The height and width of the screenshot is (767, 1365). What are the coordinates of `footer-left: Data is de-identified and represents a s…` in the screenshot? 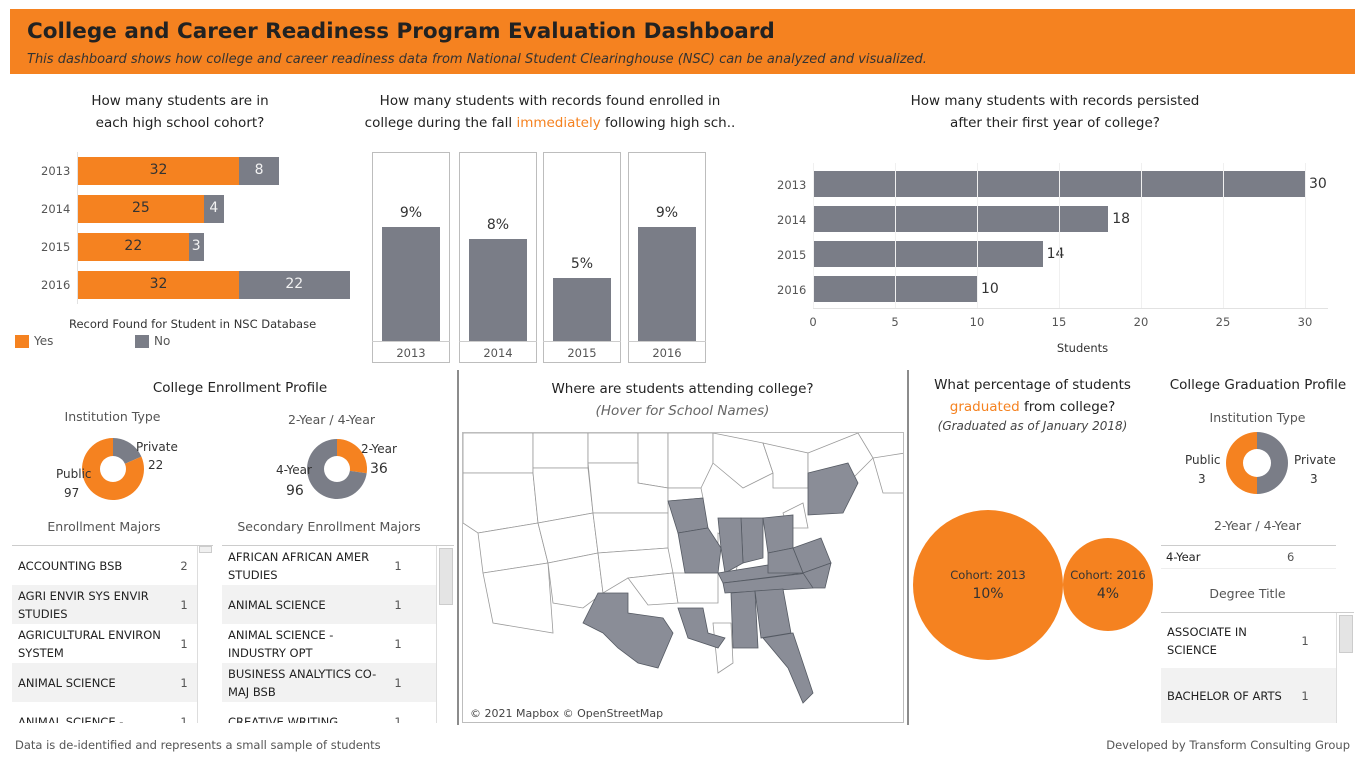 It's located at (198, 745).